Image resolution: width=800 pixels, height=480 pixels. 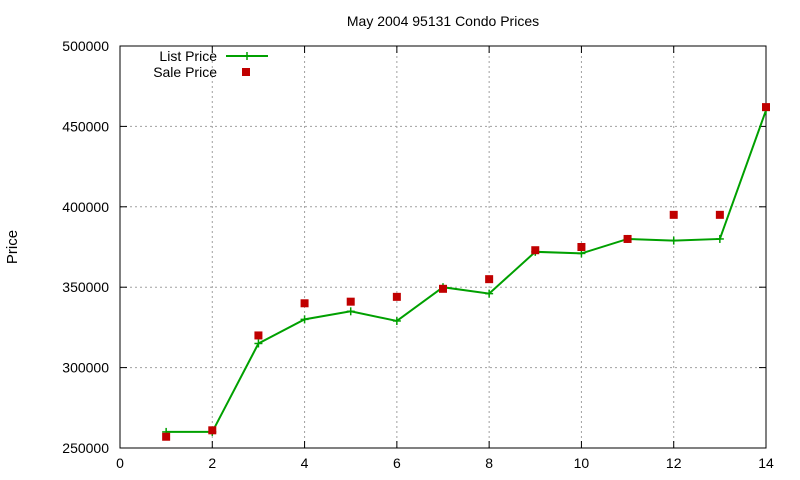 I want to click on x-tick-label: 12, so click(x=674, y=463).